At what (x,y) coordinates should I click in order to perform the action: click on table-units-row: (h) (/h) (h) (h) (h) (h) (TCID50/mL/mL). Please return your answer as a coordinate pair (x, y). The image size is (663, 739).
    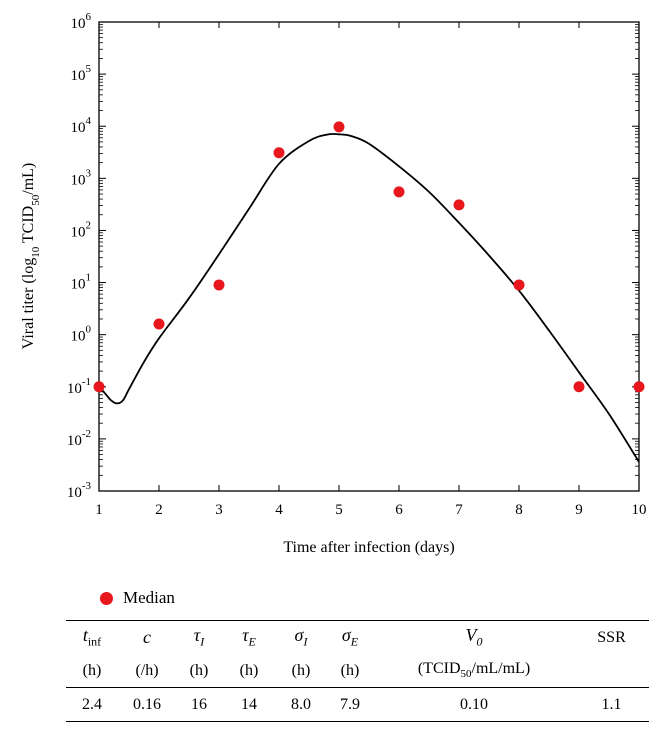
    Looking at the image, I should click on (357, 671).